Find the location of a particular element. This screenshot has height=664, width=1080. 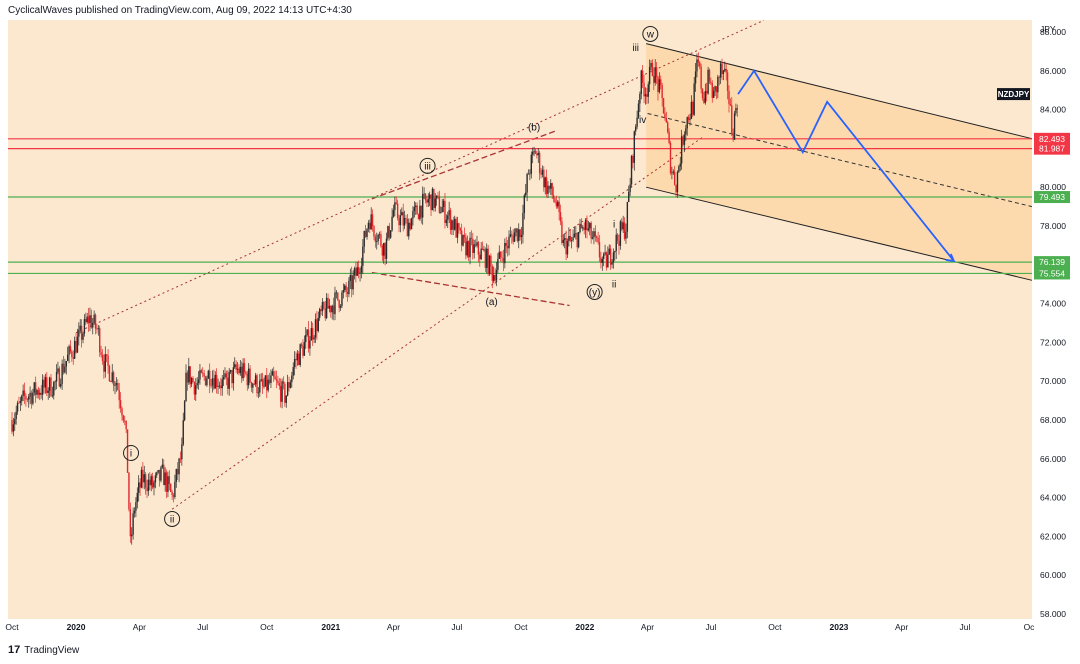

symbol-label: NZDJPY is located at coordinates (1013, 94).